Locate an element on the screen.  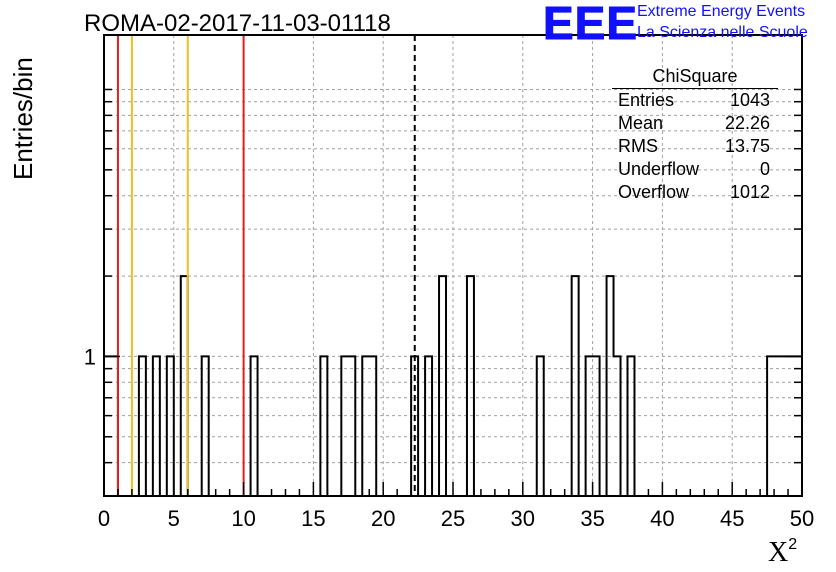
x-tick-label: 30 is located at coordinates (523, 518).